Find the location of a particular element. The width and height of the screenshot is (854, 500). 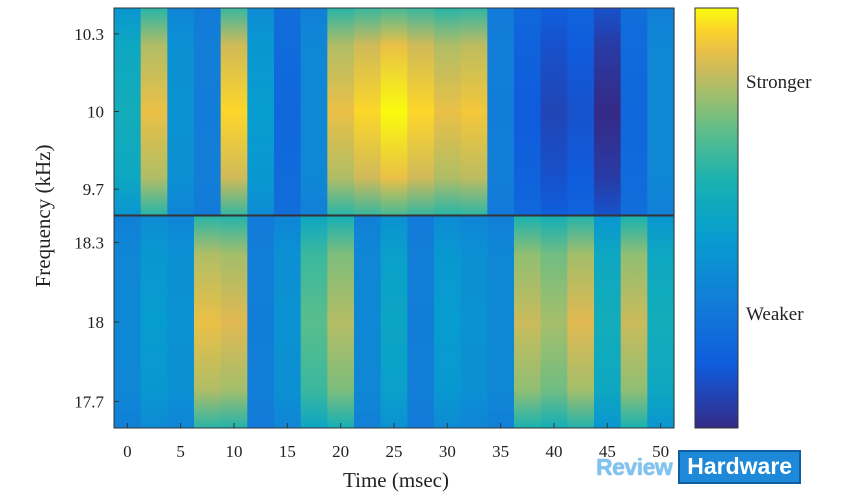

colorbar-label-stronger: Stronger is located at coordinates (779, 82).